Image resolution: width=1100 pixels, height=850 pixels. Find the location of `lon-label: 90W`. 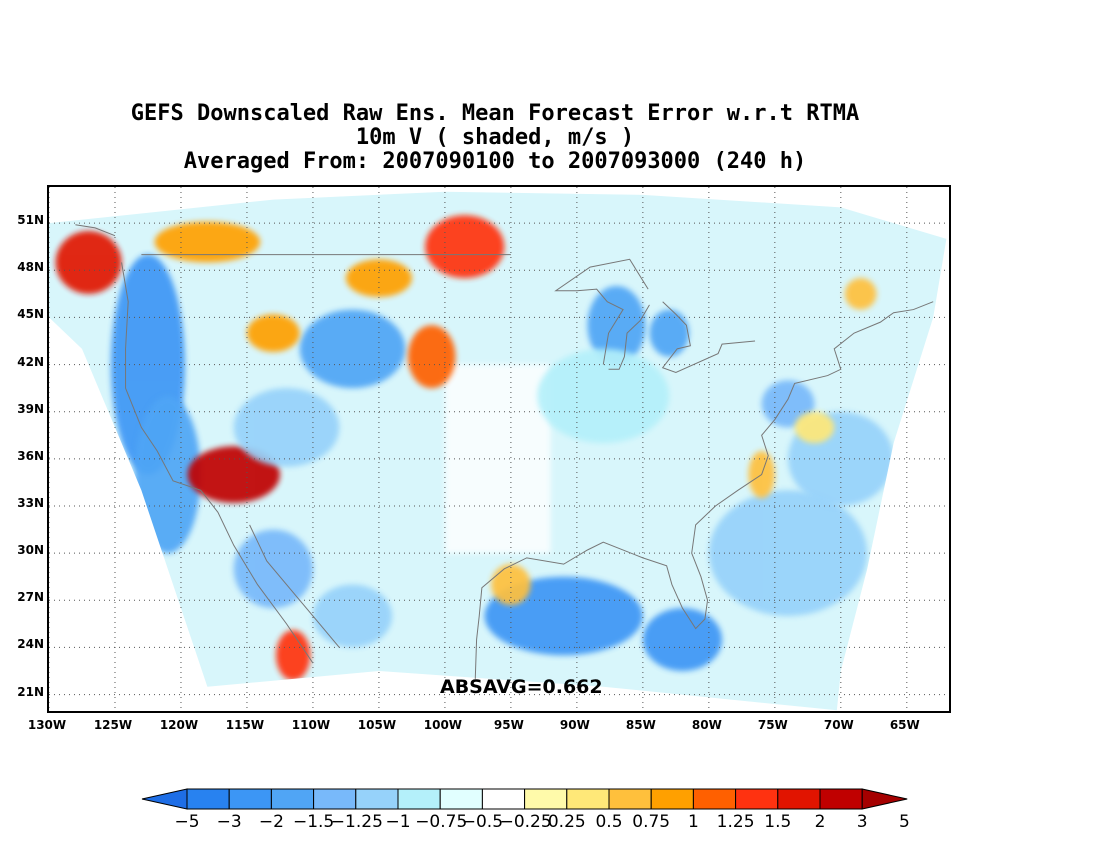

lon-label: 90W is located at coordinates (574, 725).